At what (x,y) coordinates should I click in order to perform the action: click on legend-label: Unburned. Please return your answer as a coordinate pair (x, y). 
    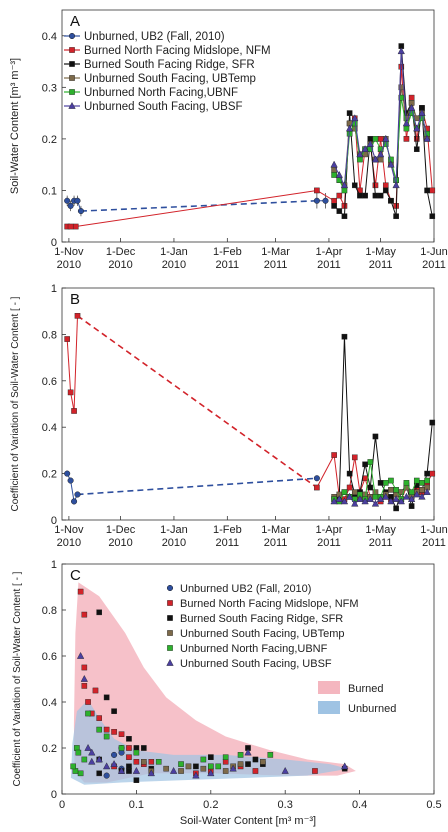
    Looking at the image, I should click on (372, 709).